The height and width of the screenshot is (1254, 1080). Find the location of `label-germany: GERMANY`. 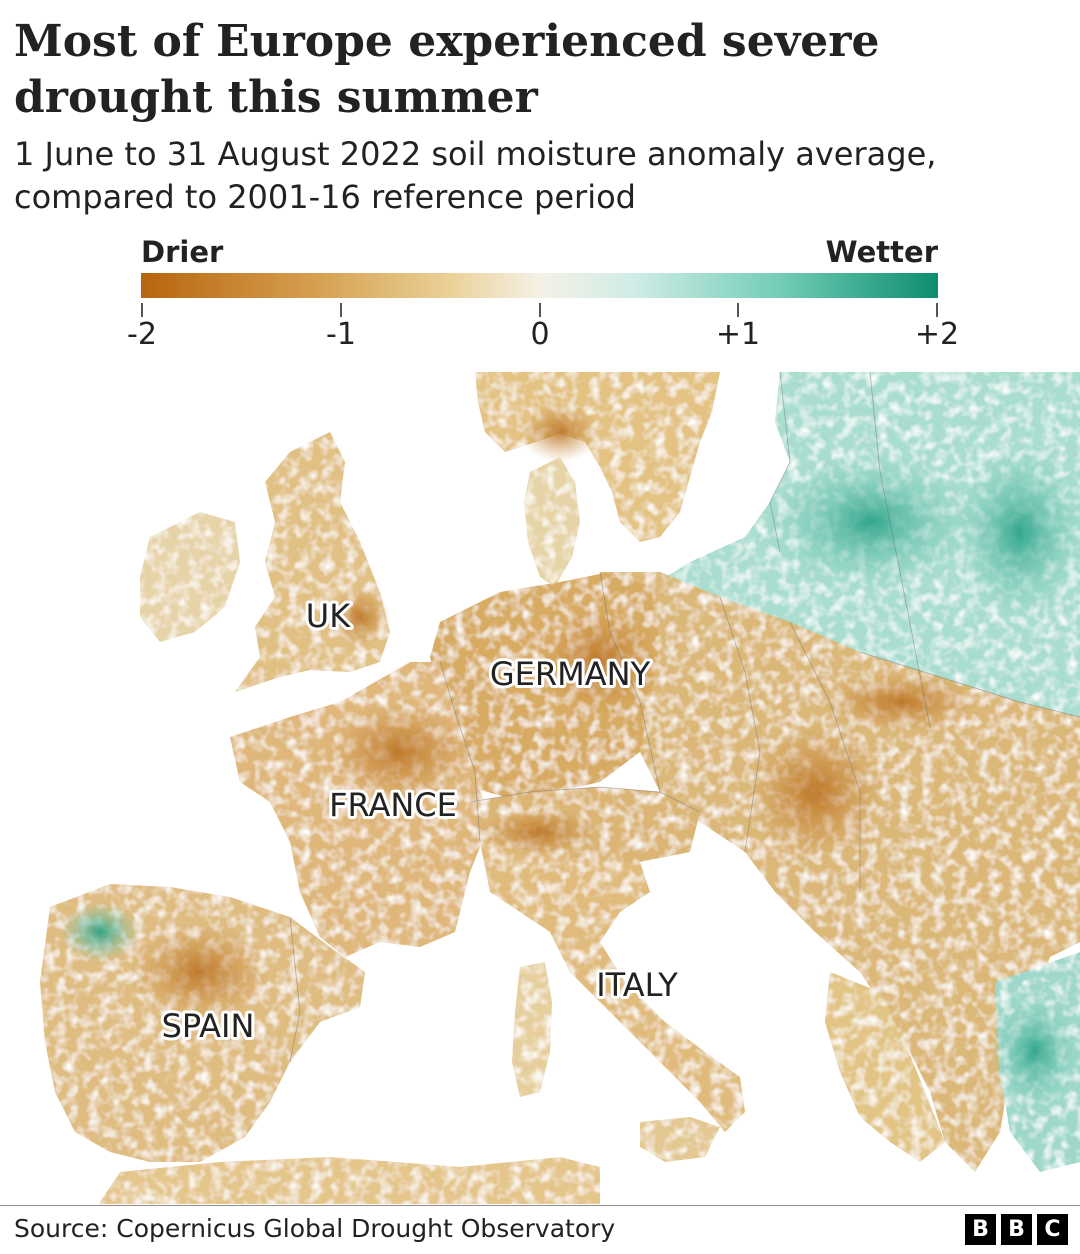

label-germany: GERMANY is located at coordinates (570, 674).